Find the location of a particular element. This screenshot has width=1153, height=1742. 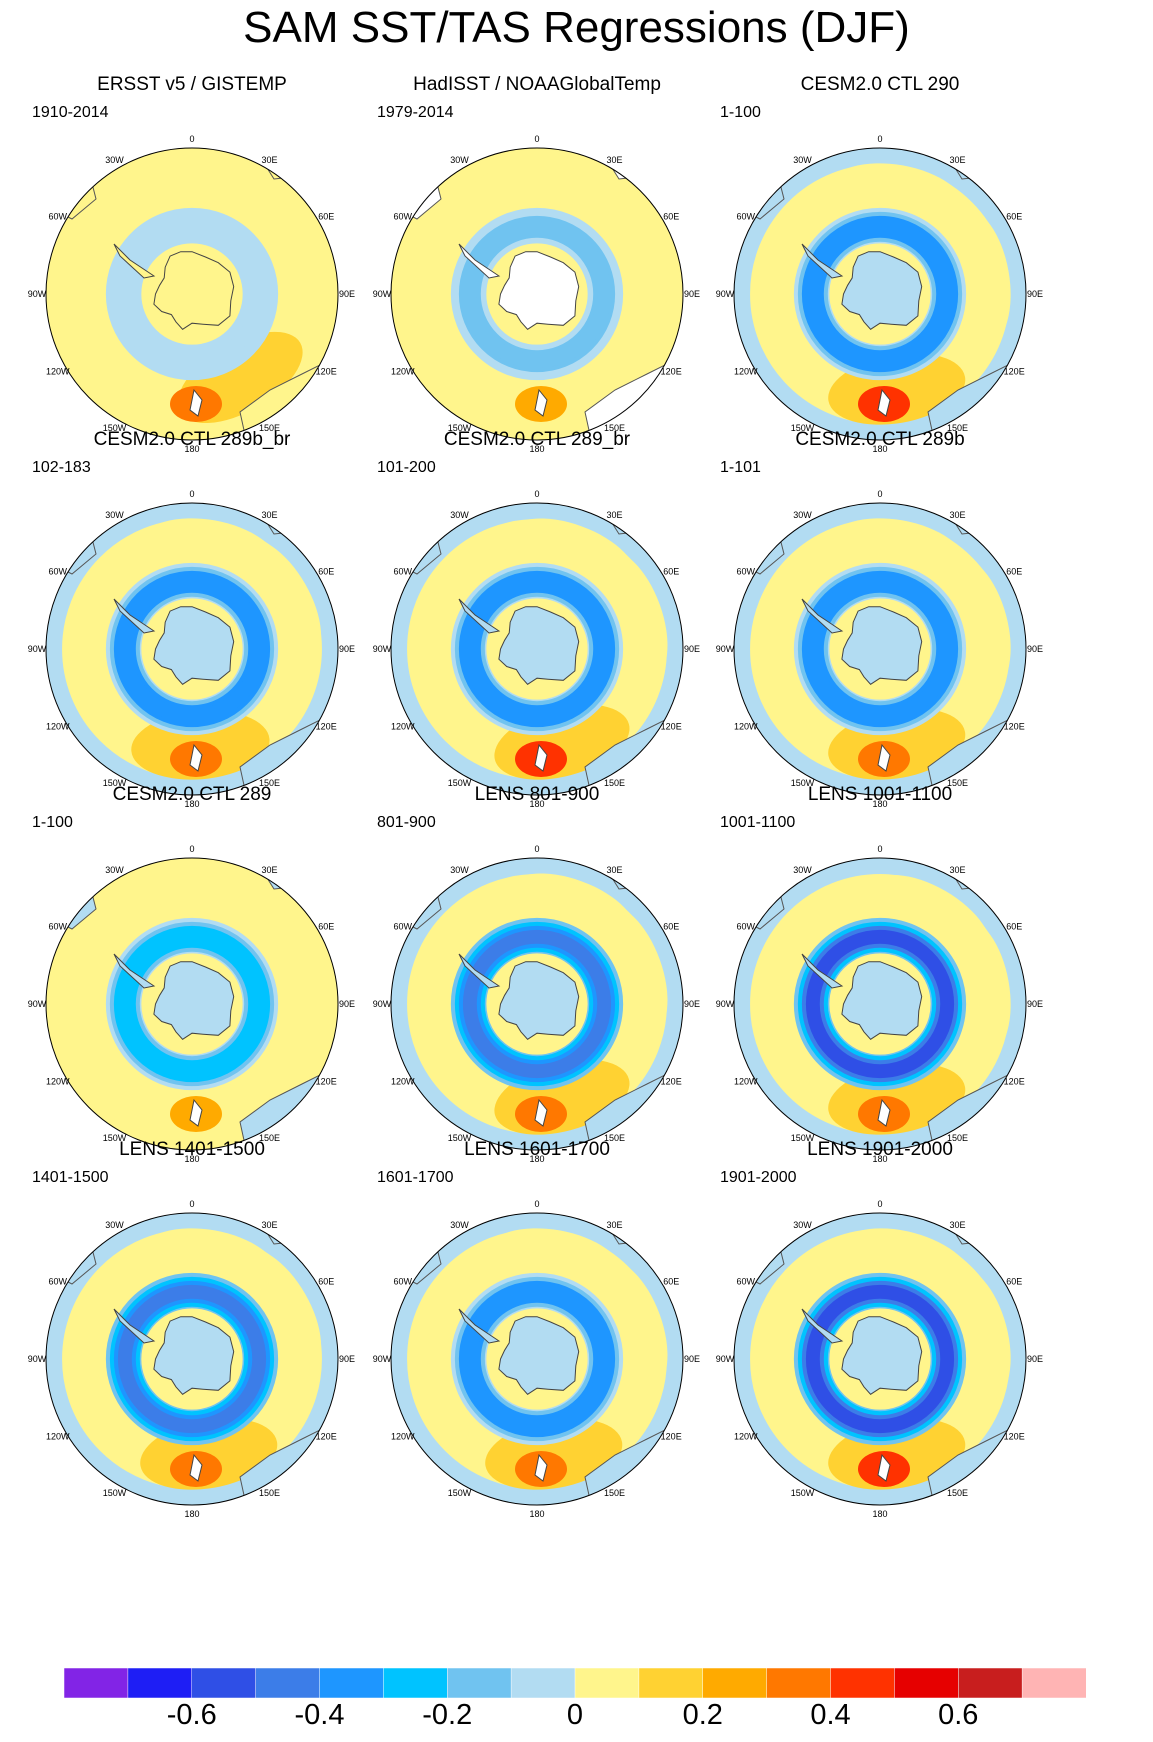

panel-title: ERSST v5 / GISTEMP is located at coordinates (192, 84).